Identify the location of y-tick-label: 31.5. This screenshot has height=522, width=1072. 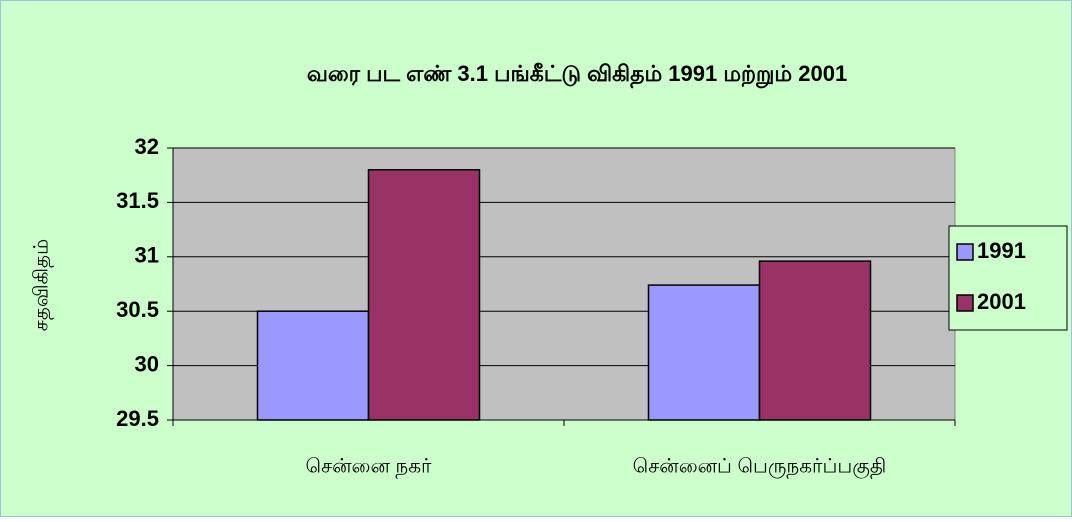
(137, 200).